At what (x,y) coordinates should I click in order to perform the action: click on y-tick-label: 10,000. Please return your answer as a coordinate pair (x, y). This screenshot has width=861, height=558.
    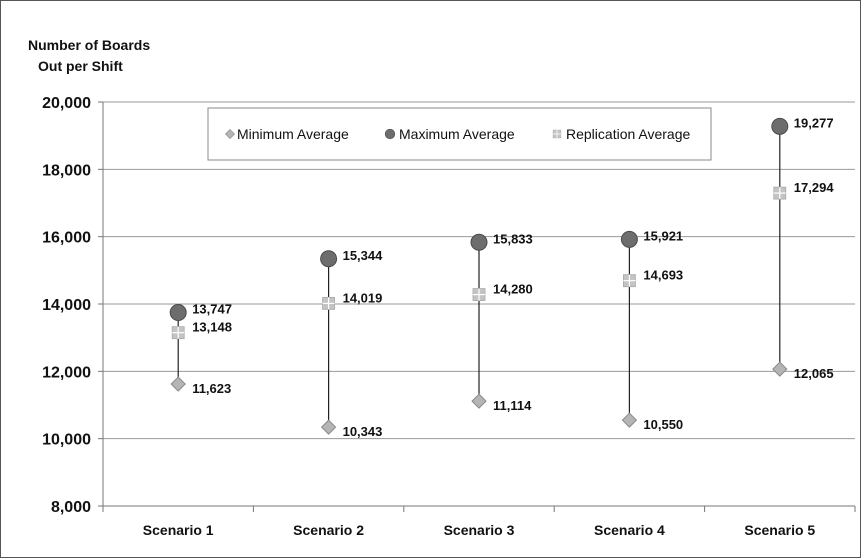
    Looking at the image, I should click on (66, 440).